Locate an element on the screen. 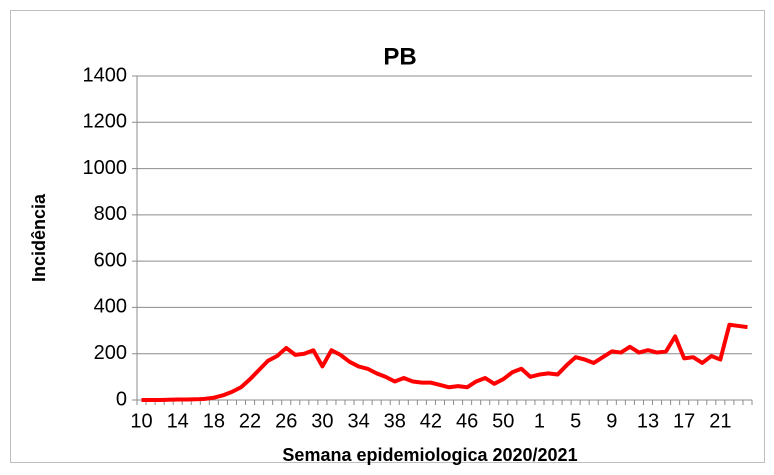 Image resolution: width=774 pixels, height=475 pixels. data-line is located at coordinates (444, 362).